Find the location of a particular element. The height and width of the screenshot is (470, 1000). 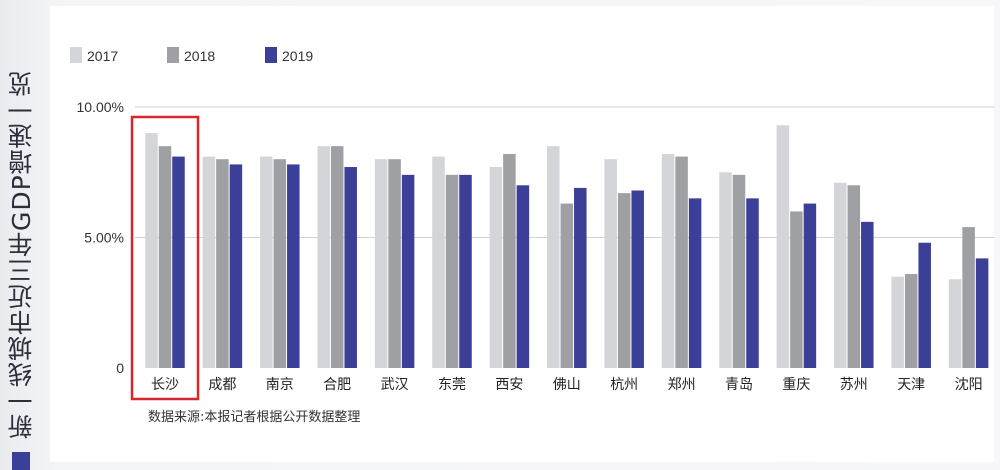

y-tick-label: 5.00% is located at coordinates (104, 238).